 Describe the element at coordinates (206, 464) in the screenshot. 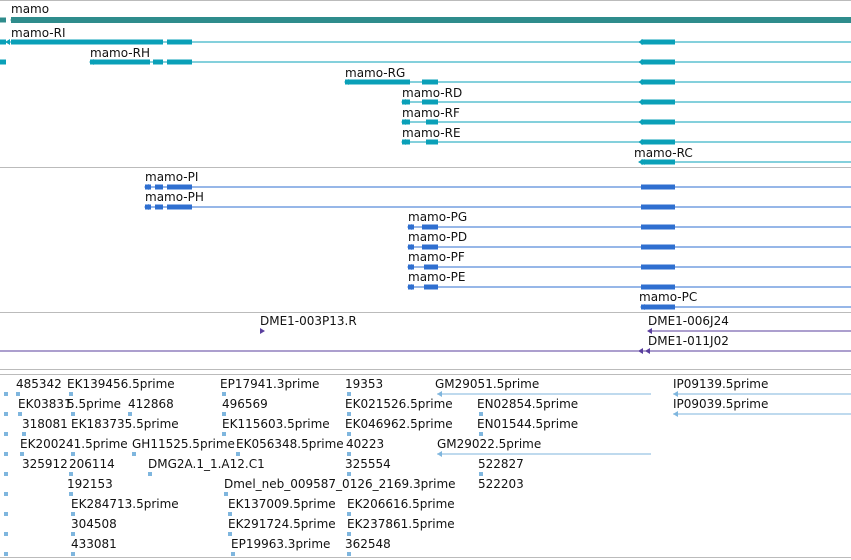

I see `est-label: DMG2A.1_1.A12.C1` at that location.